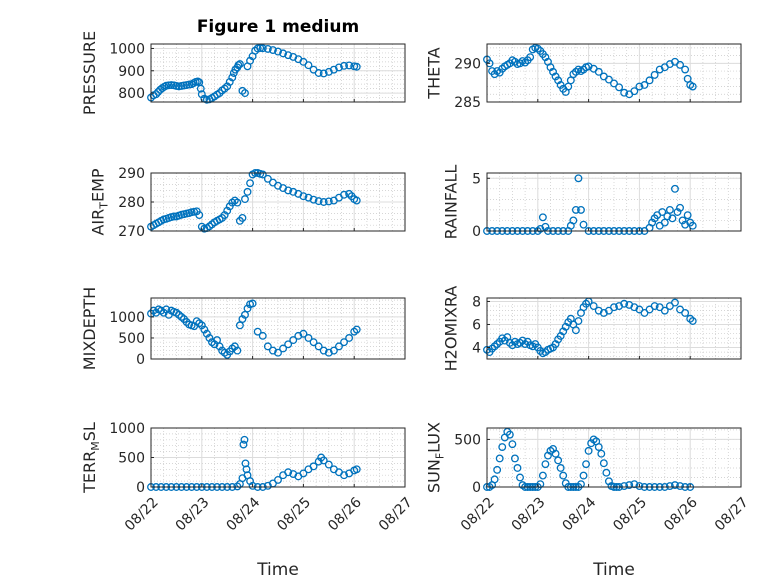 The image size is (778, 588). I want to click on y-tick-label: 270, so click(131, 232).